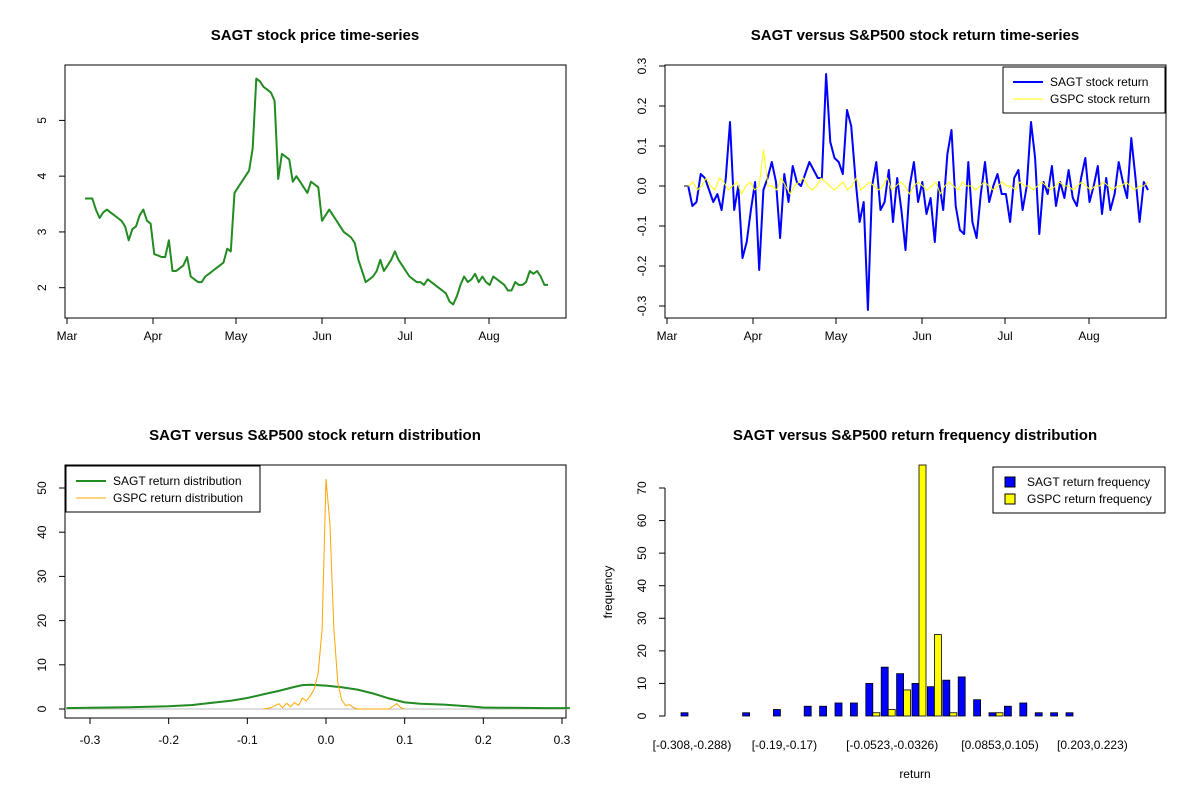  I want to click on panel2-y-tick-label: 0.2, so click(642, 105).